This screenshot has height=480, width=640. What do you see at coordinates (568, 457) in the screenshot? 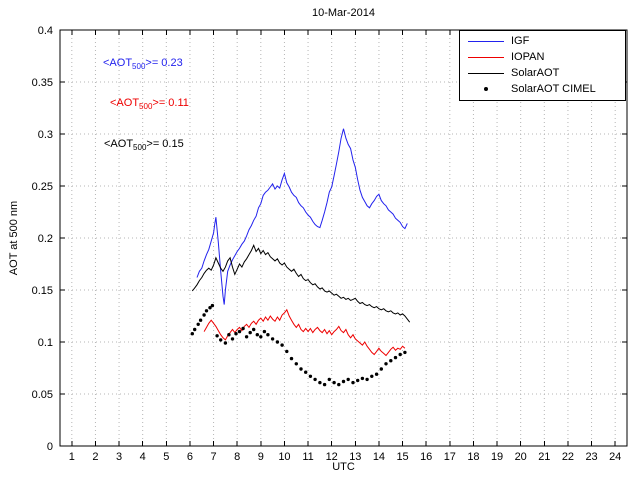
I see `x-tick-label: 22` at bounding box center [568, 457].